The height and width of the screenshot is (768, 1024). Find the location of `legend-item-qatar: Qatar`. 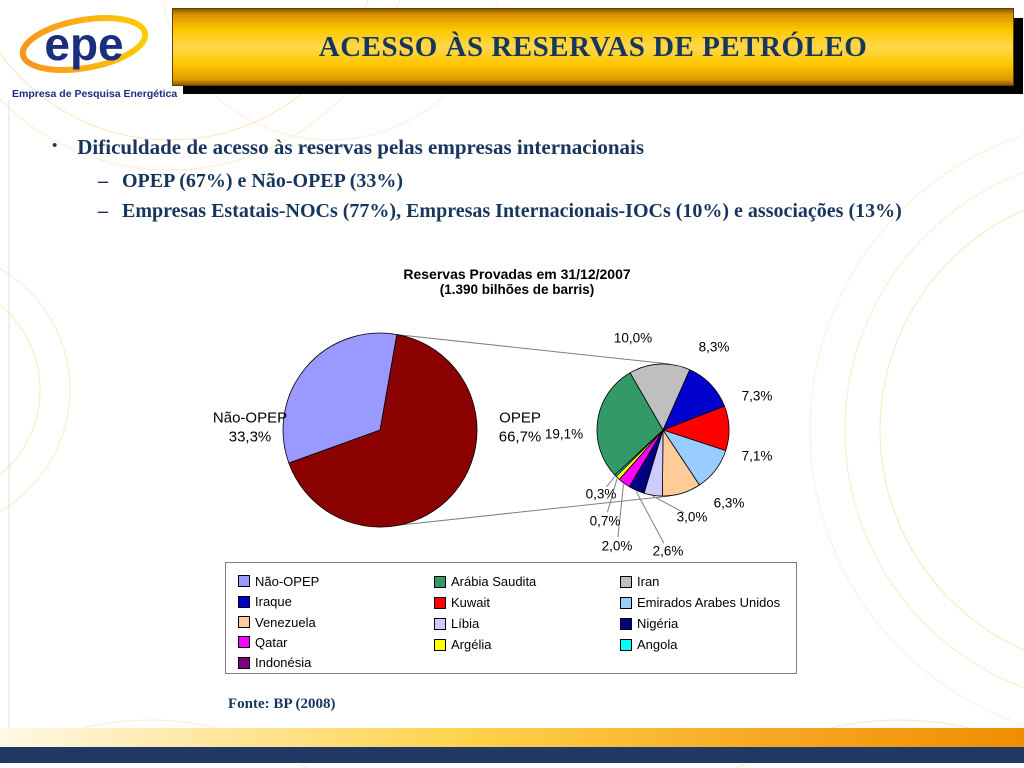

legend-item-qatar: Qatar is located at coordinates (336, 642).